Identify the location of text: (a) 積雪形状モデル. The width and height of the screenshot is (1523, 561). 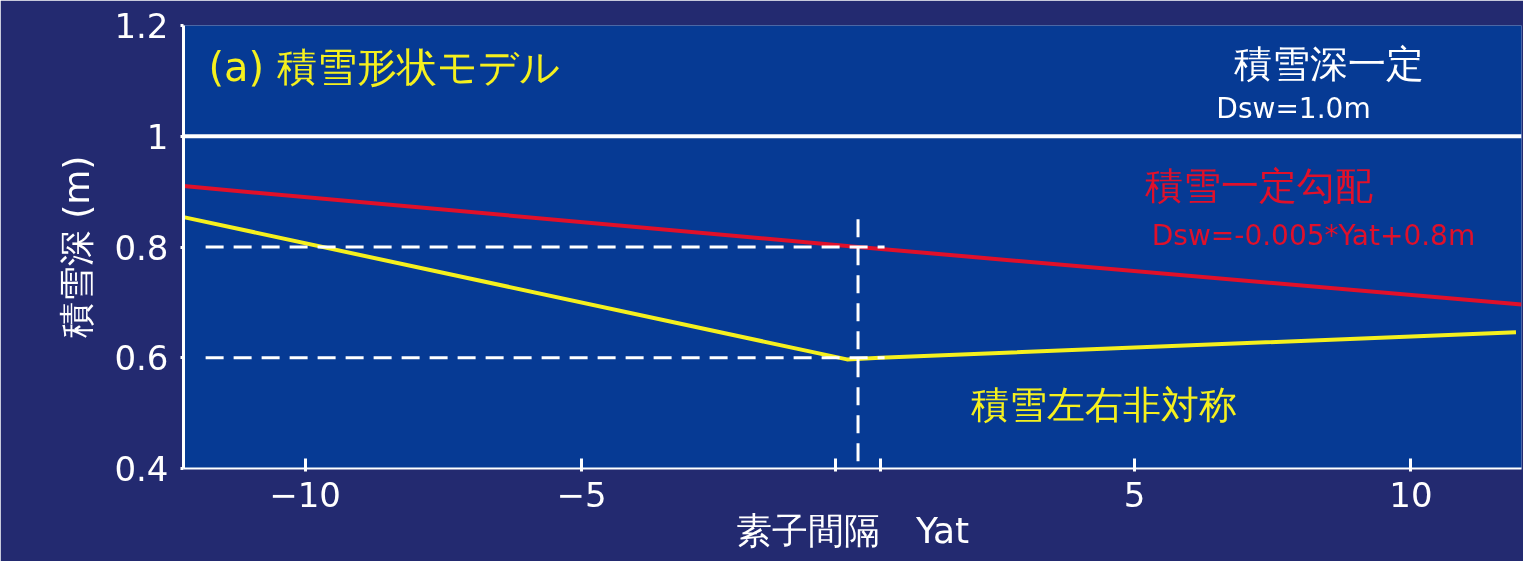
(384, 67).